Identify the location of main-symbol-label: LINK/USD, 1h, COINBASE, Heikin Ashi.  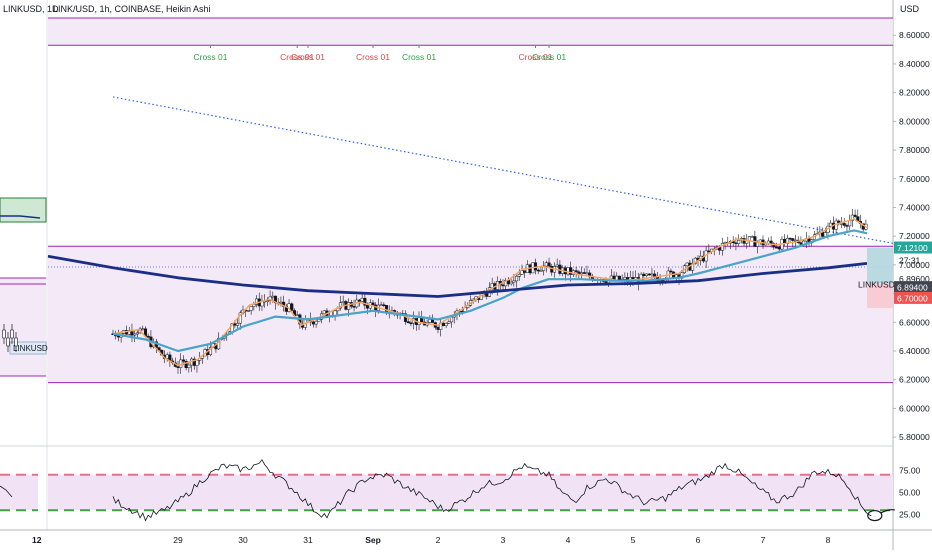
(132, 9).